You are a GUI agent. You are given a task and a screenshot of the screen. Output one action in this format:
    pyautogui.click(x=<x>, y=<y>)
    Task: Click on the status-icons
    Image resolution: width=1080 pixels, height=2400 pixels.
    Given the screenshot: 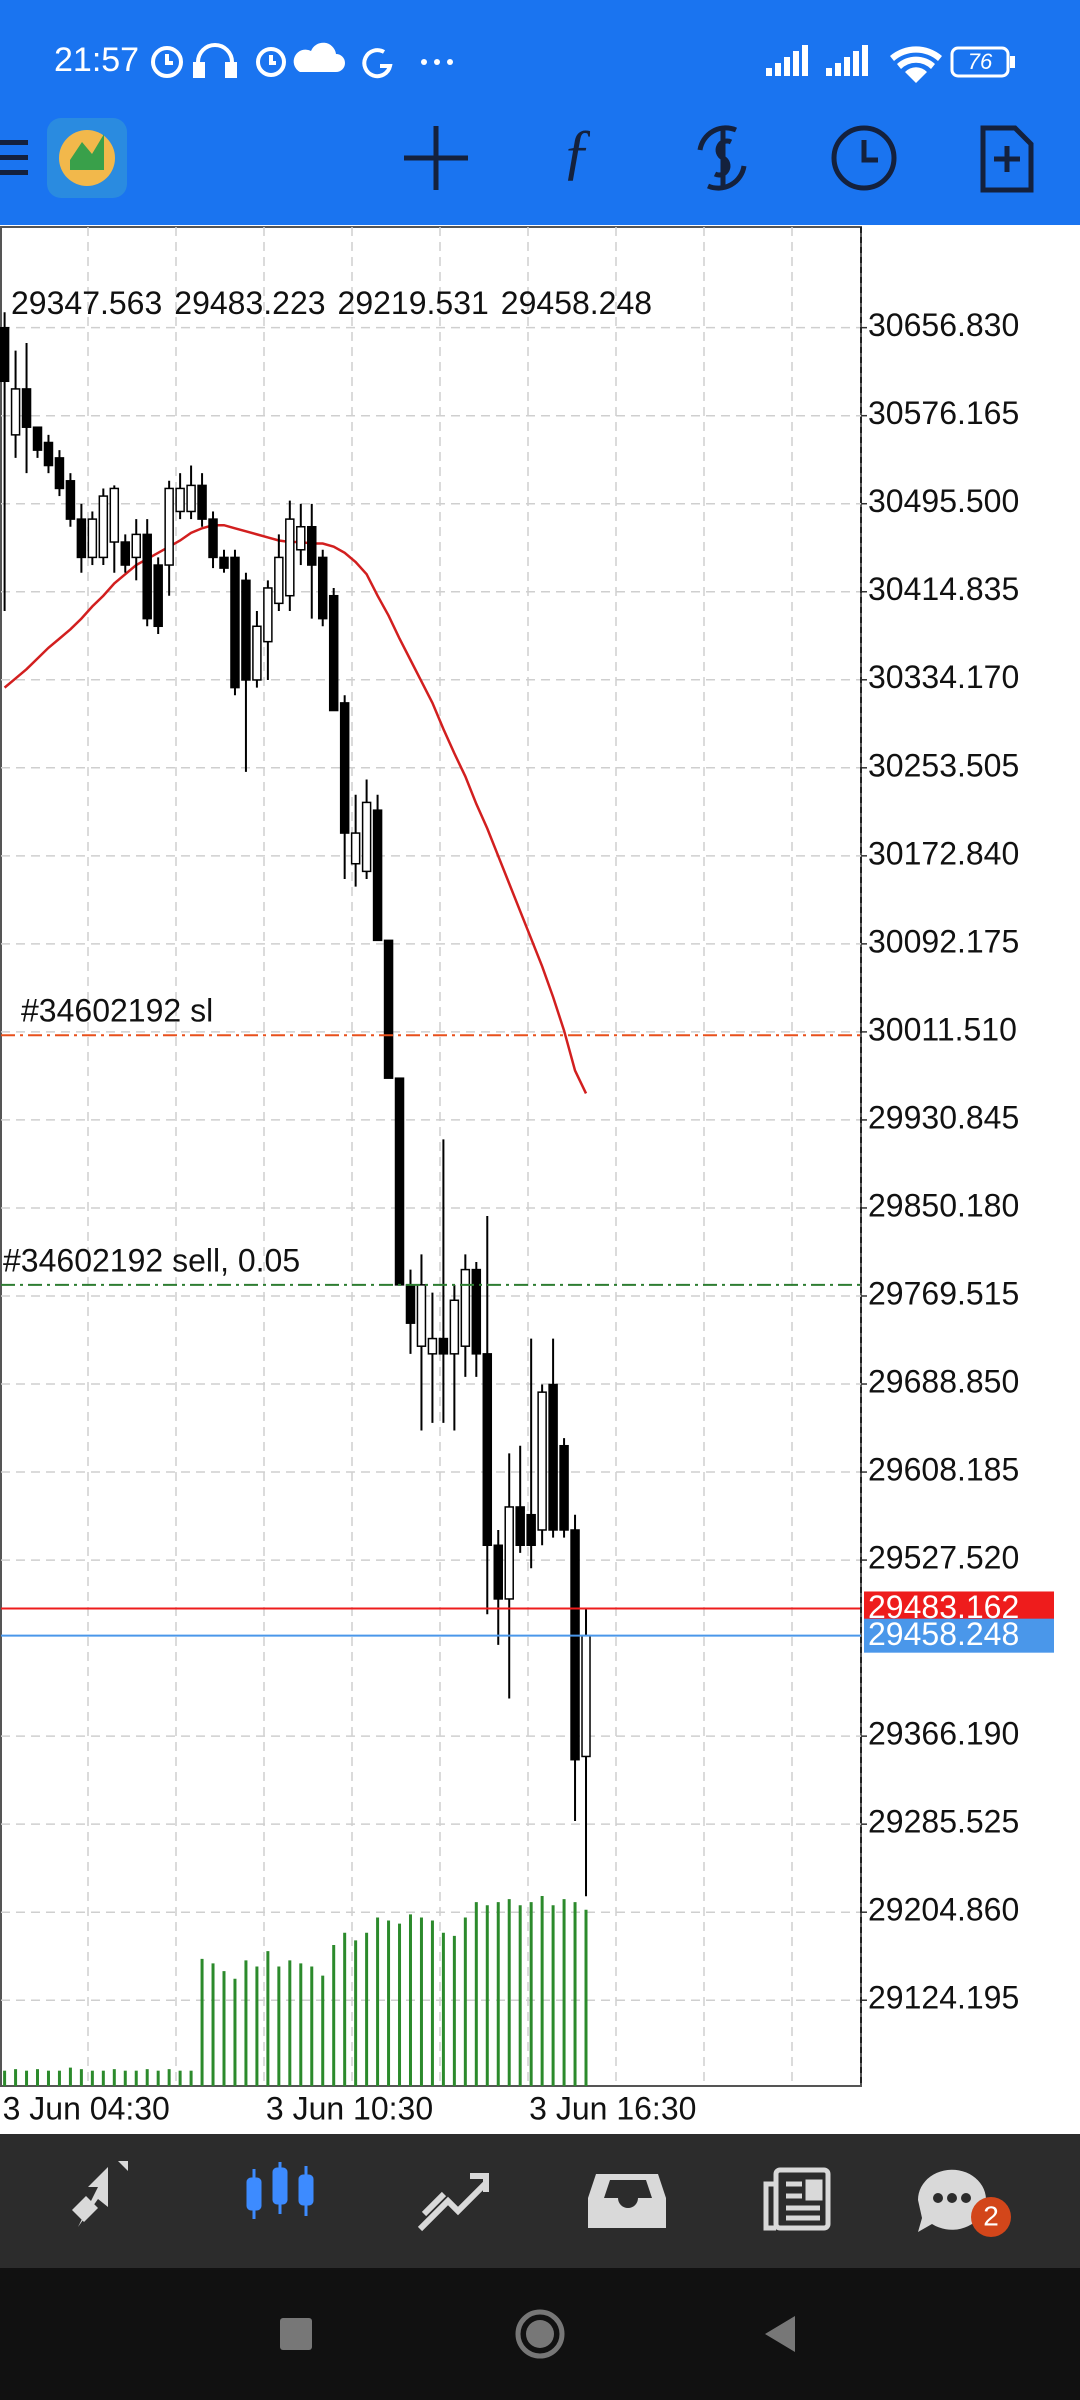 What is the action you would take?
    pyautogui.click(x=302, y=60)
    